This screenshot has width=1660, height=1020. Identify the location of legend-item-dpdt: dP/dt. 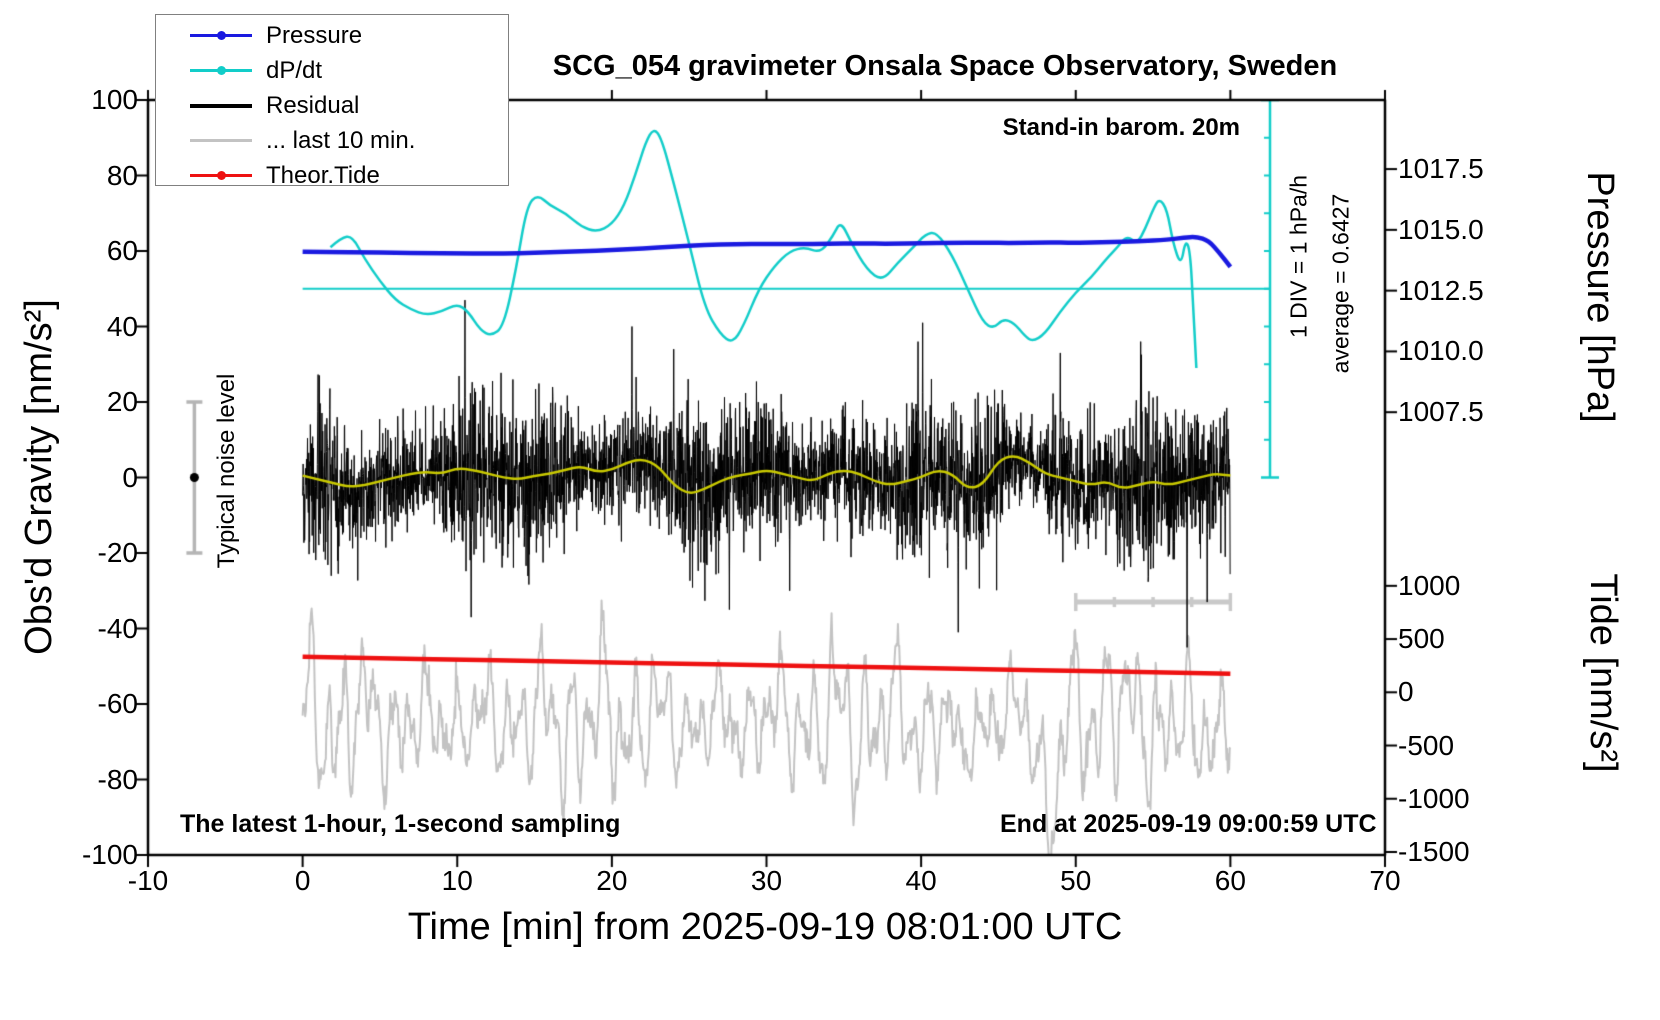
(332, 70).